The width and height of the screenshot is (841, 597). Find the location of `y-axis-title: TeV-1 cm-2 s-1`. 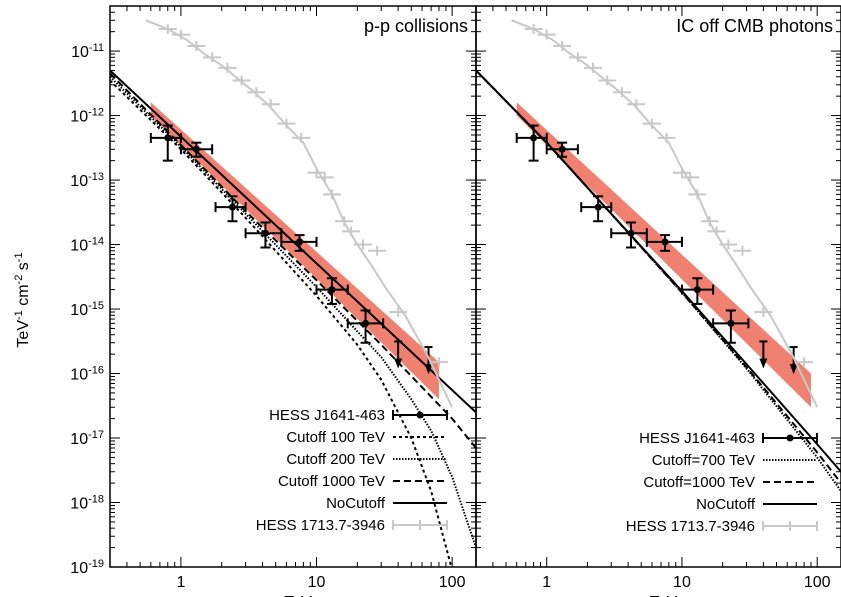

y-axis-title: TeV-1 cm-2 s-1 is located at coordinates (22, 299).